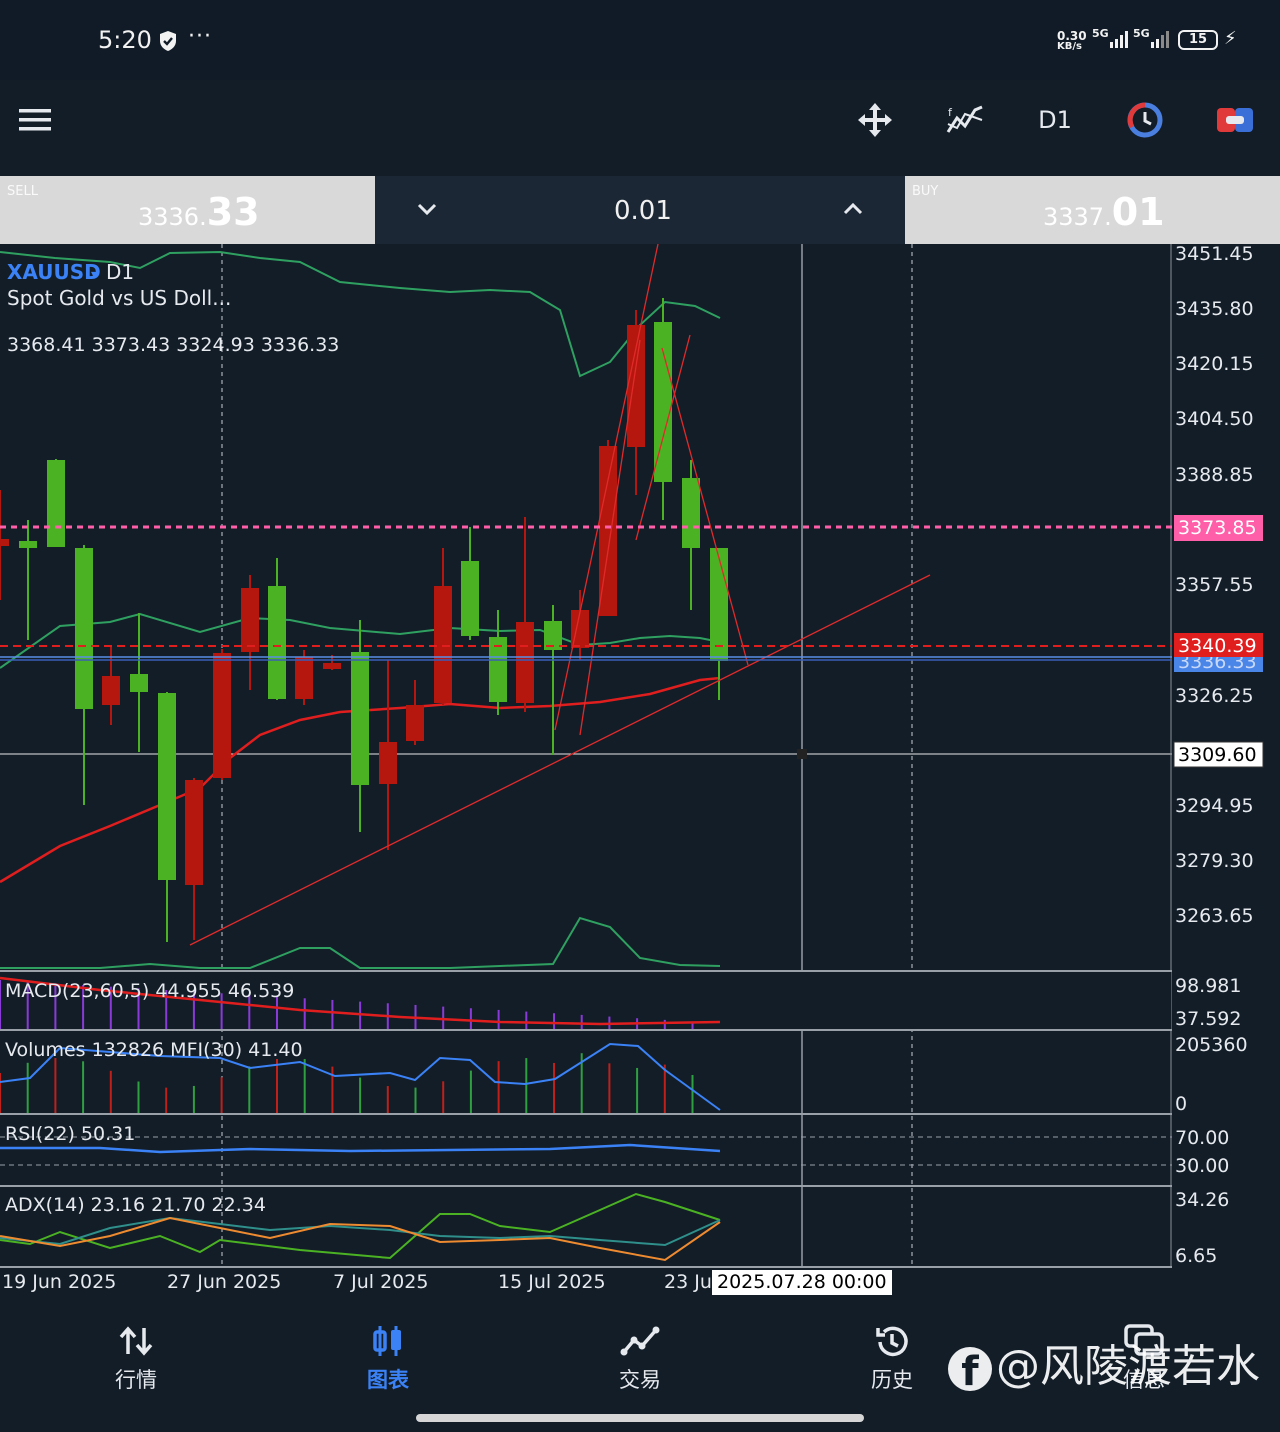 The height and width of the screenshot is (1432, 1280). I want to click on buy-button: BUY 3337.01, so click(1092, 210).